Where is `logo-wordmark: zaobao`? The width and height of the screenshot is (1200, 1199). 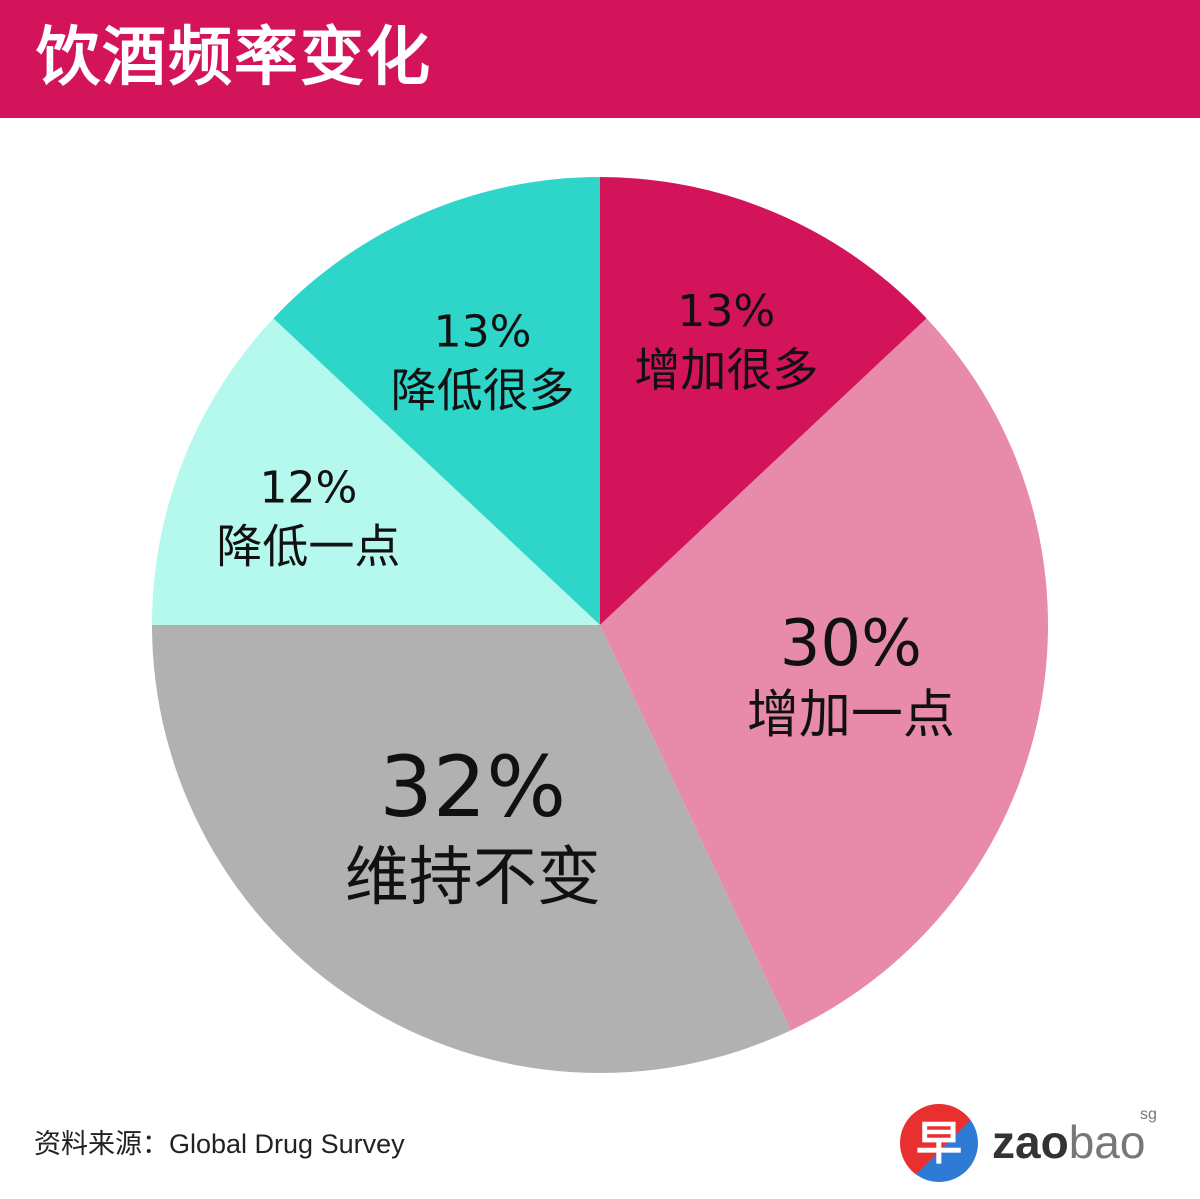
logo-wordmark: zaobao is located at coordinates (1068, 1142).